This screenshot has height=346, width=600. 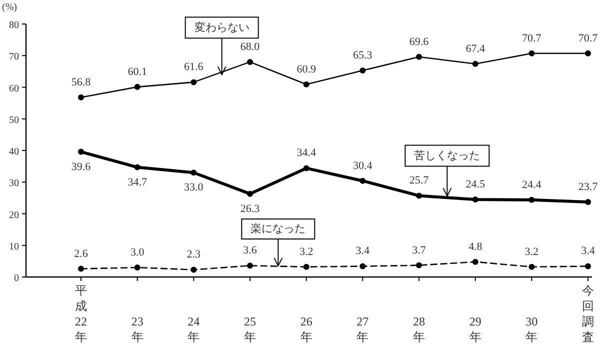 I want to click on data-label: 56.8, so click(x=81, y=82).